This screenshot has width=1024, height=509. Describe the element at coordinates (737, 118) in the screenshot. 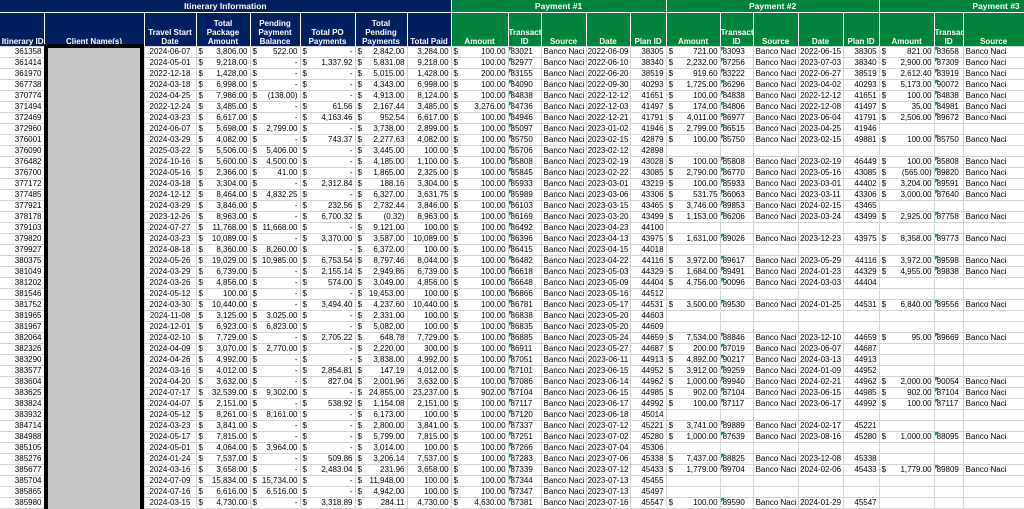

I see `cell-p2-transaction-id: 86977` at that location.